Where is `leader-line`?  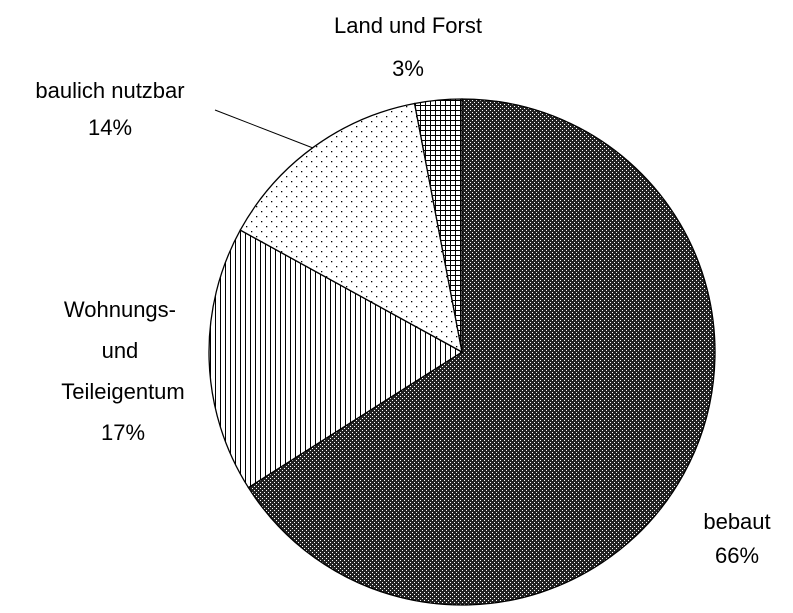 leader-line is located at coordinates (264, 129).